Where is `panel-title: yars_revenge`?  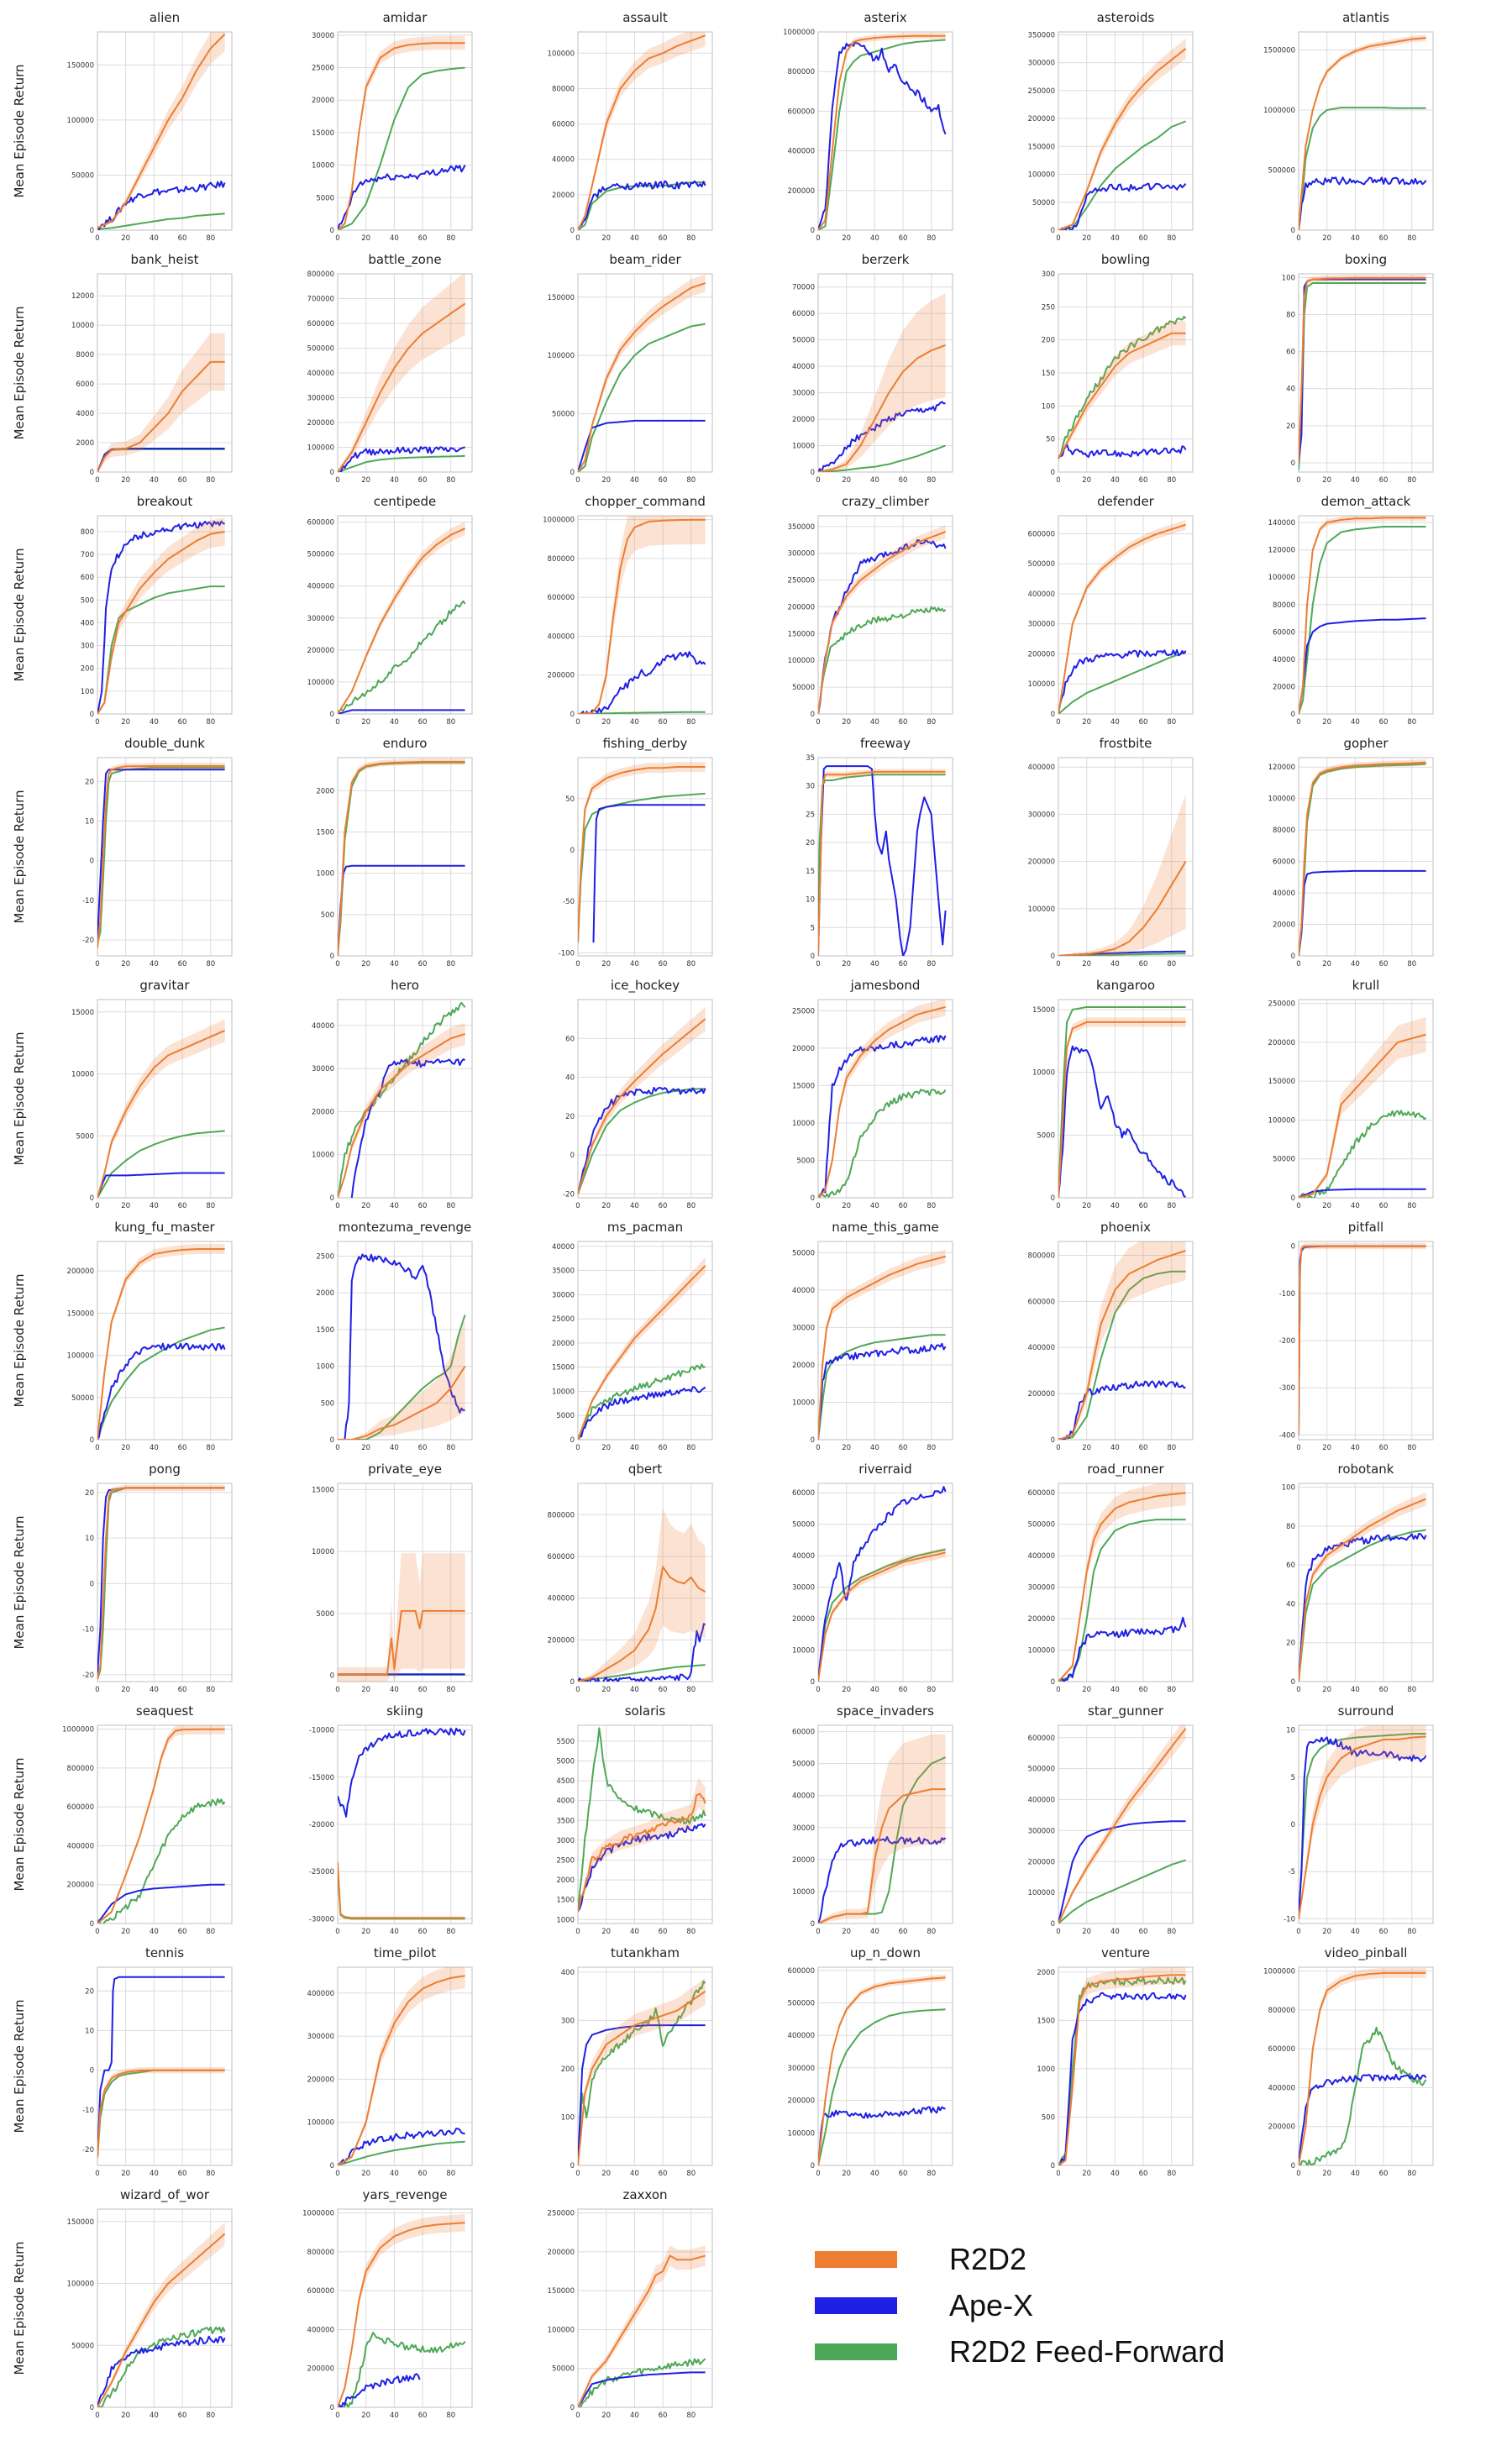 panel-title: yars_revenge is located at coordinates (405, 2195).